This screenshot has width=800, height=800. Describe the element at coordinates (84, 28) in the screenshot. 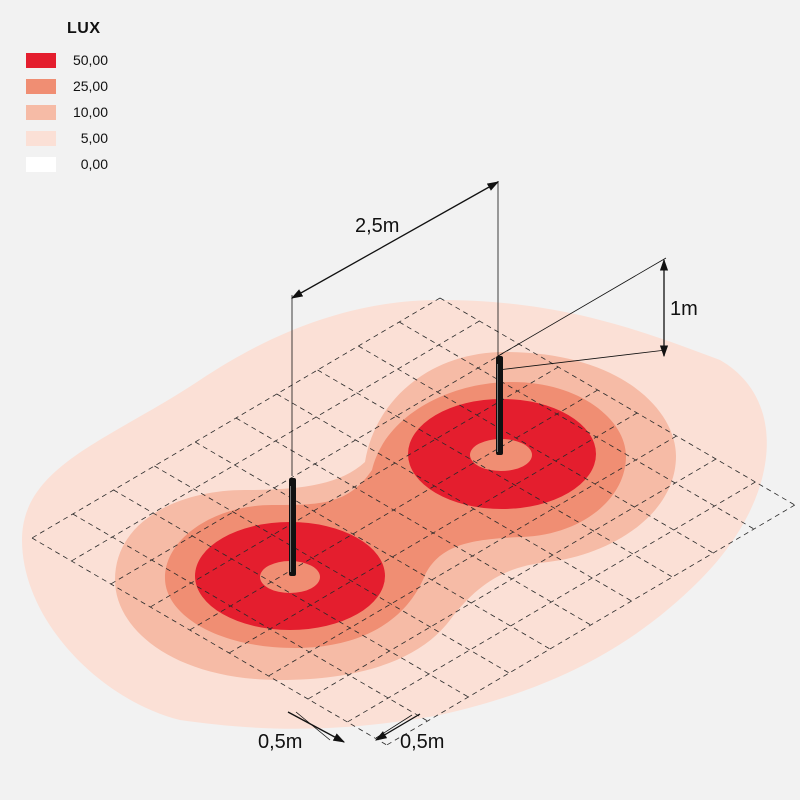

I see `legend-title: LUX` at that location.